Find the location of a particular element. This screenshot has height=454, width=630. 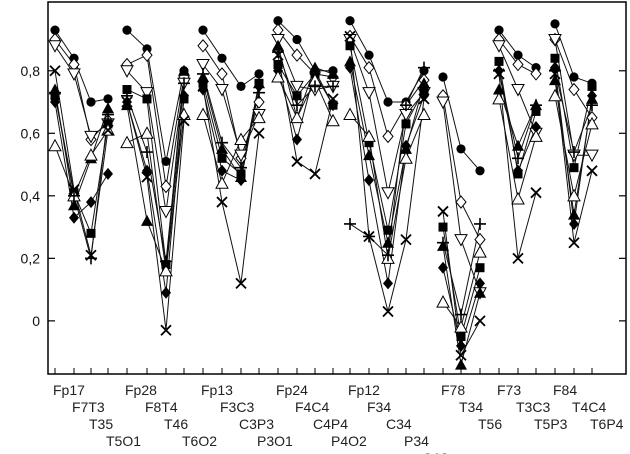

x-tick-label: T3C3 is located at coordinates (533, 407).